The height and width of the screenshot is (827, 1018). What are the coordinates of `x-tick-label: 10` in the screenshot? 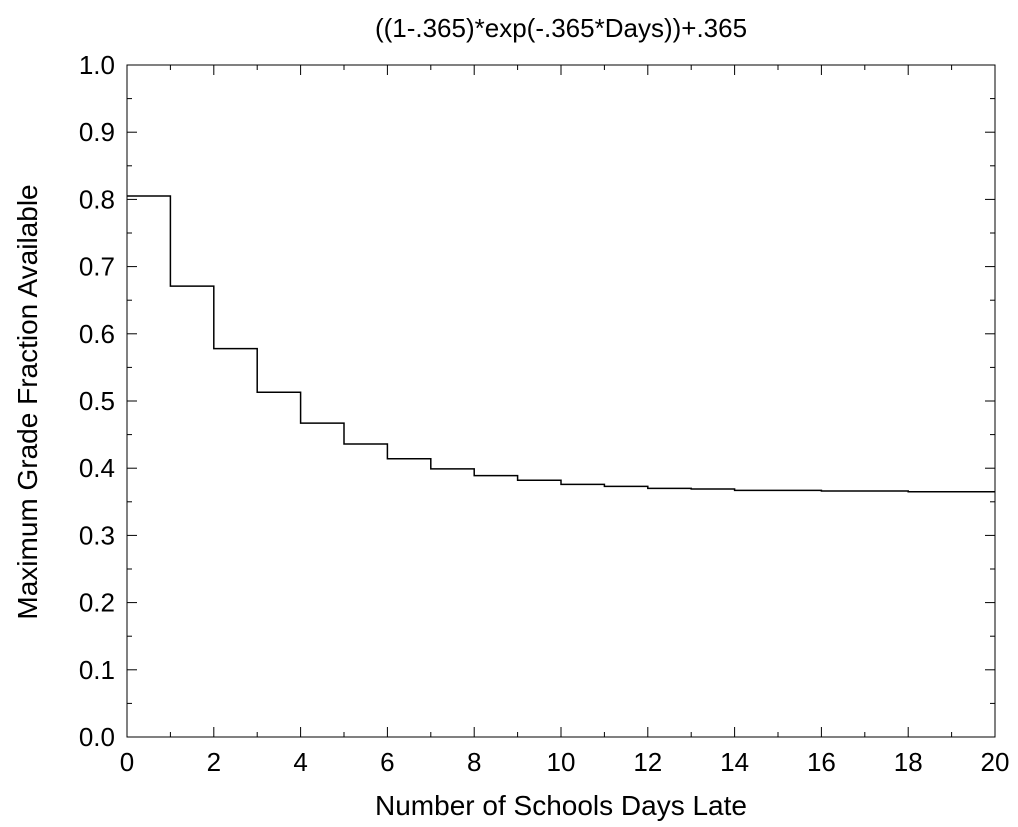 It's located at (561, 762).